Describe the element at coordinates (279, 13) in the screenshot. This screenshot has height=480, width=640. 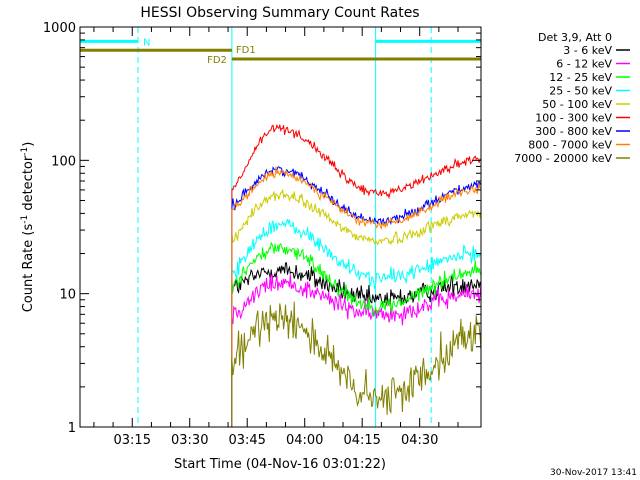
I see `chart-title: HESSI Observing Summary Count Rates` at that location.